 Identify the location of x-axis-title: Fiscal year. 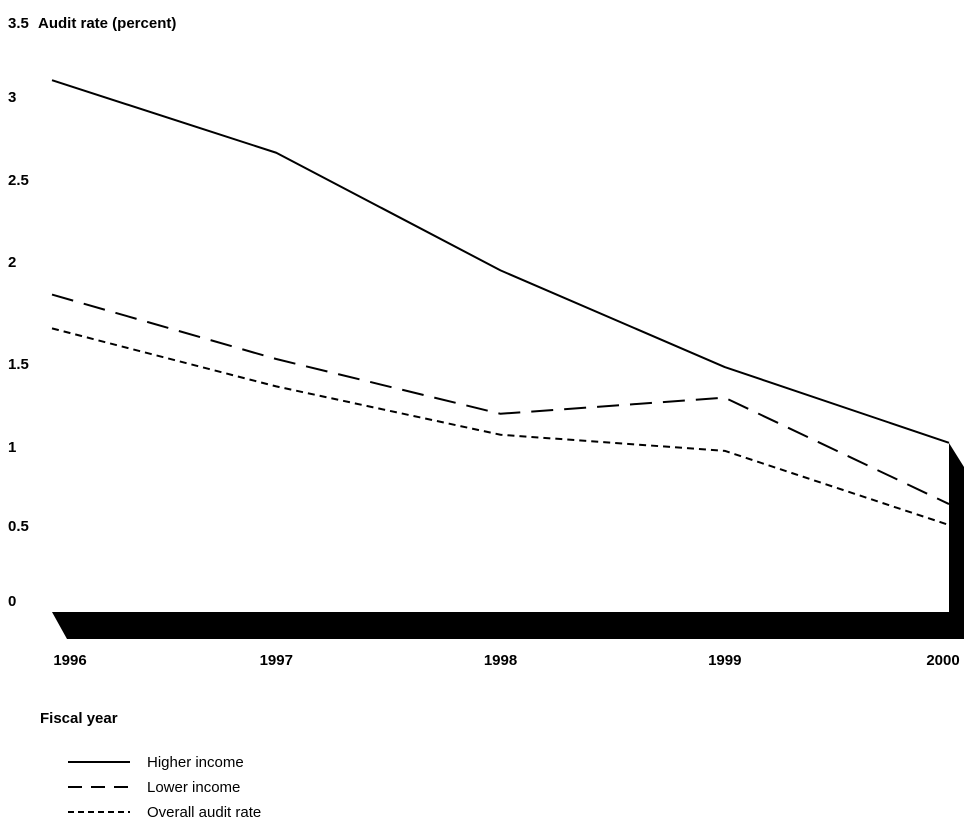
(79, 718).